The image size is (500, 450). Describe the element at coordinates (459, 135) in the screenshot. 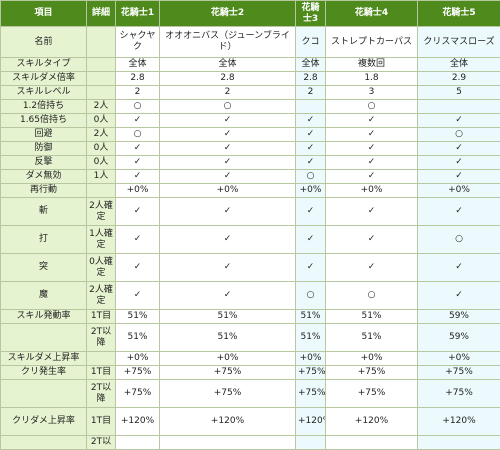

I see `knight-5-cell: ○` at that location.